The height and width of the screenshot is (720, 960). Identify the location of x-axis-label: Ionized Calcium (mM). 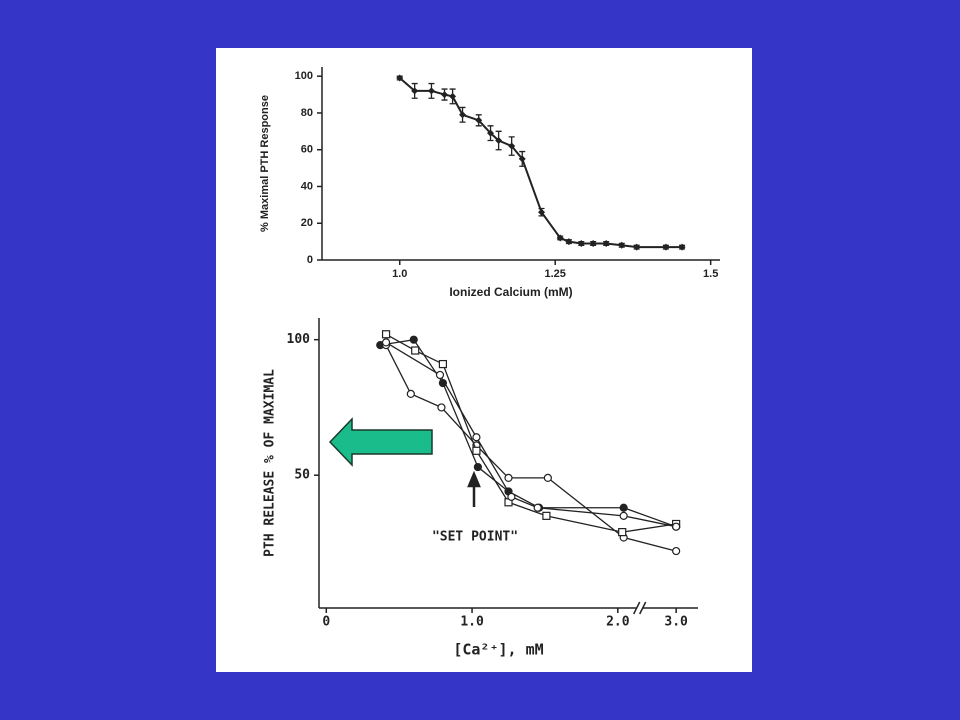
(510, 292).